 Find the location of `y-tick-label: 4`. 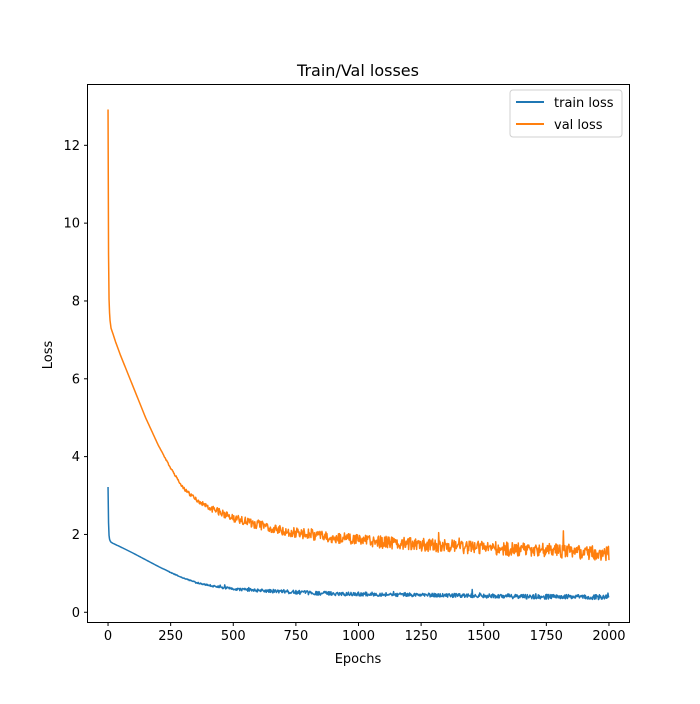

y-tick-label: 4 is located at coordinates (76, 457).